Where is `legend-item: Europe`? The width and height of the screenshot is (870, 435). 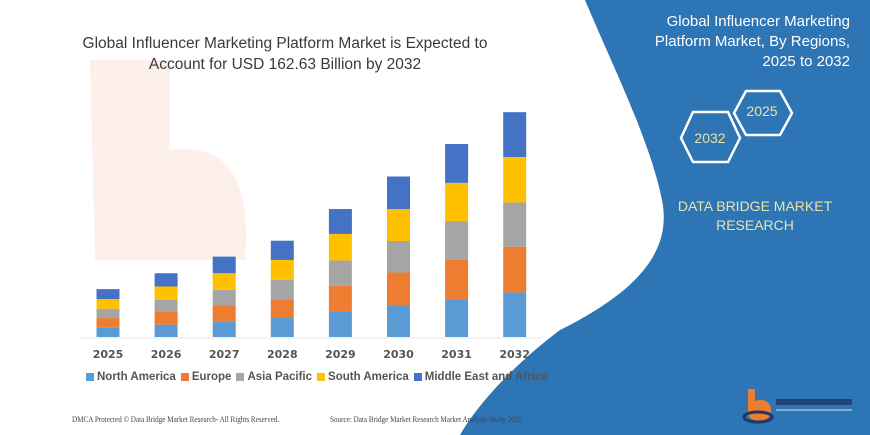 legend-item: Europe is located at coordinates (206, 377).